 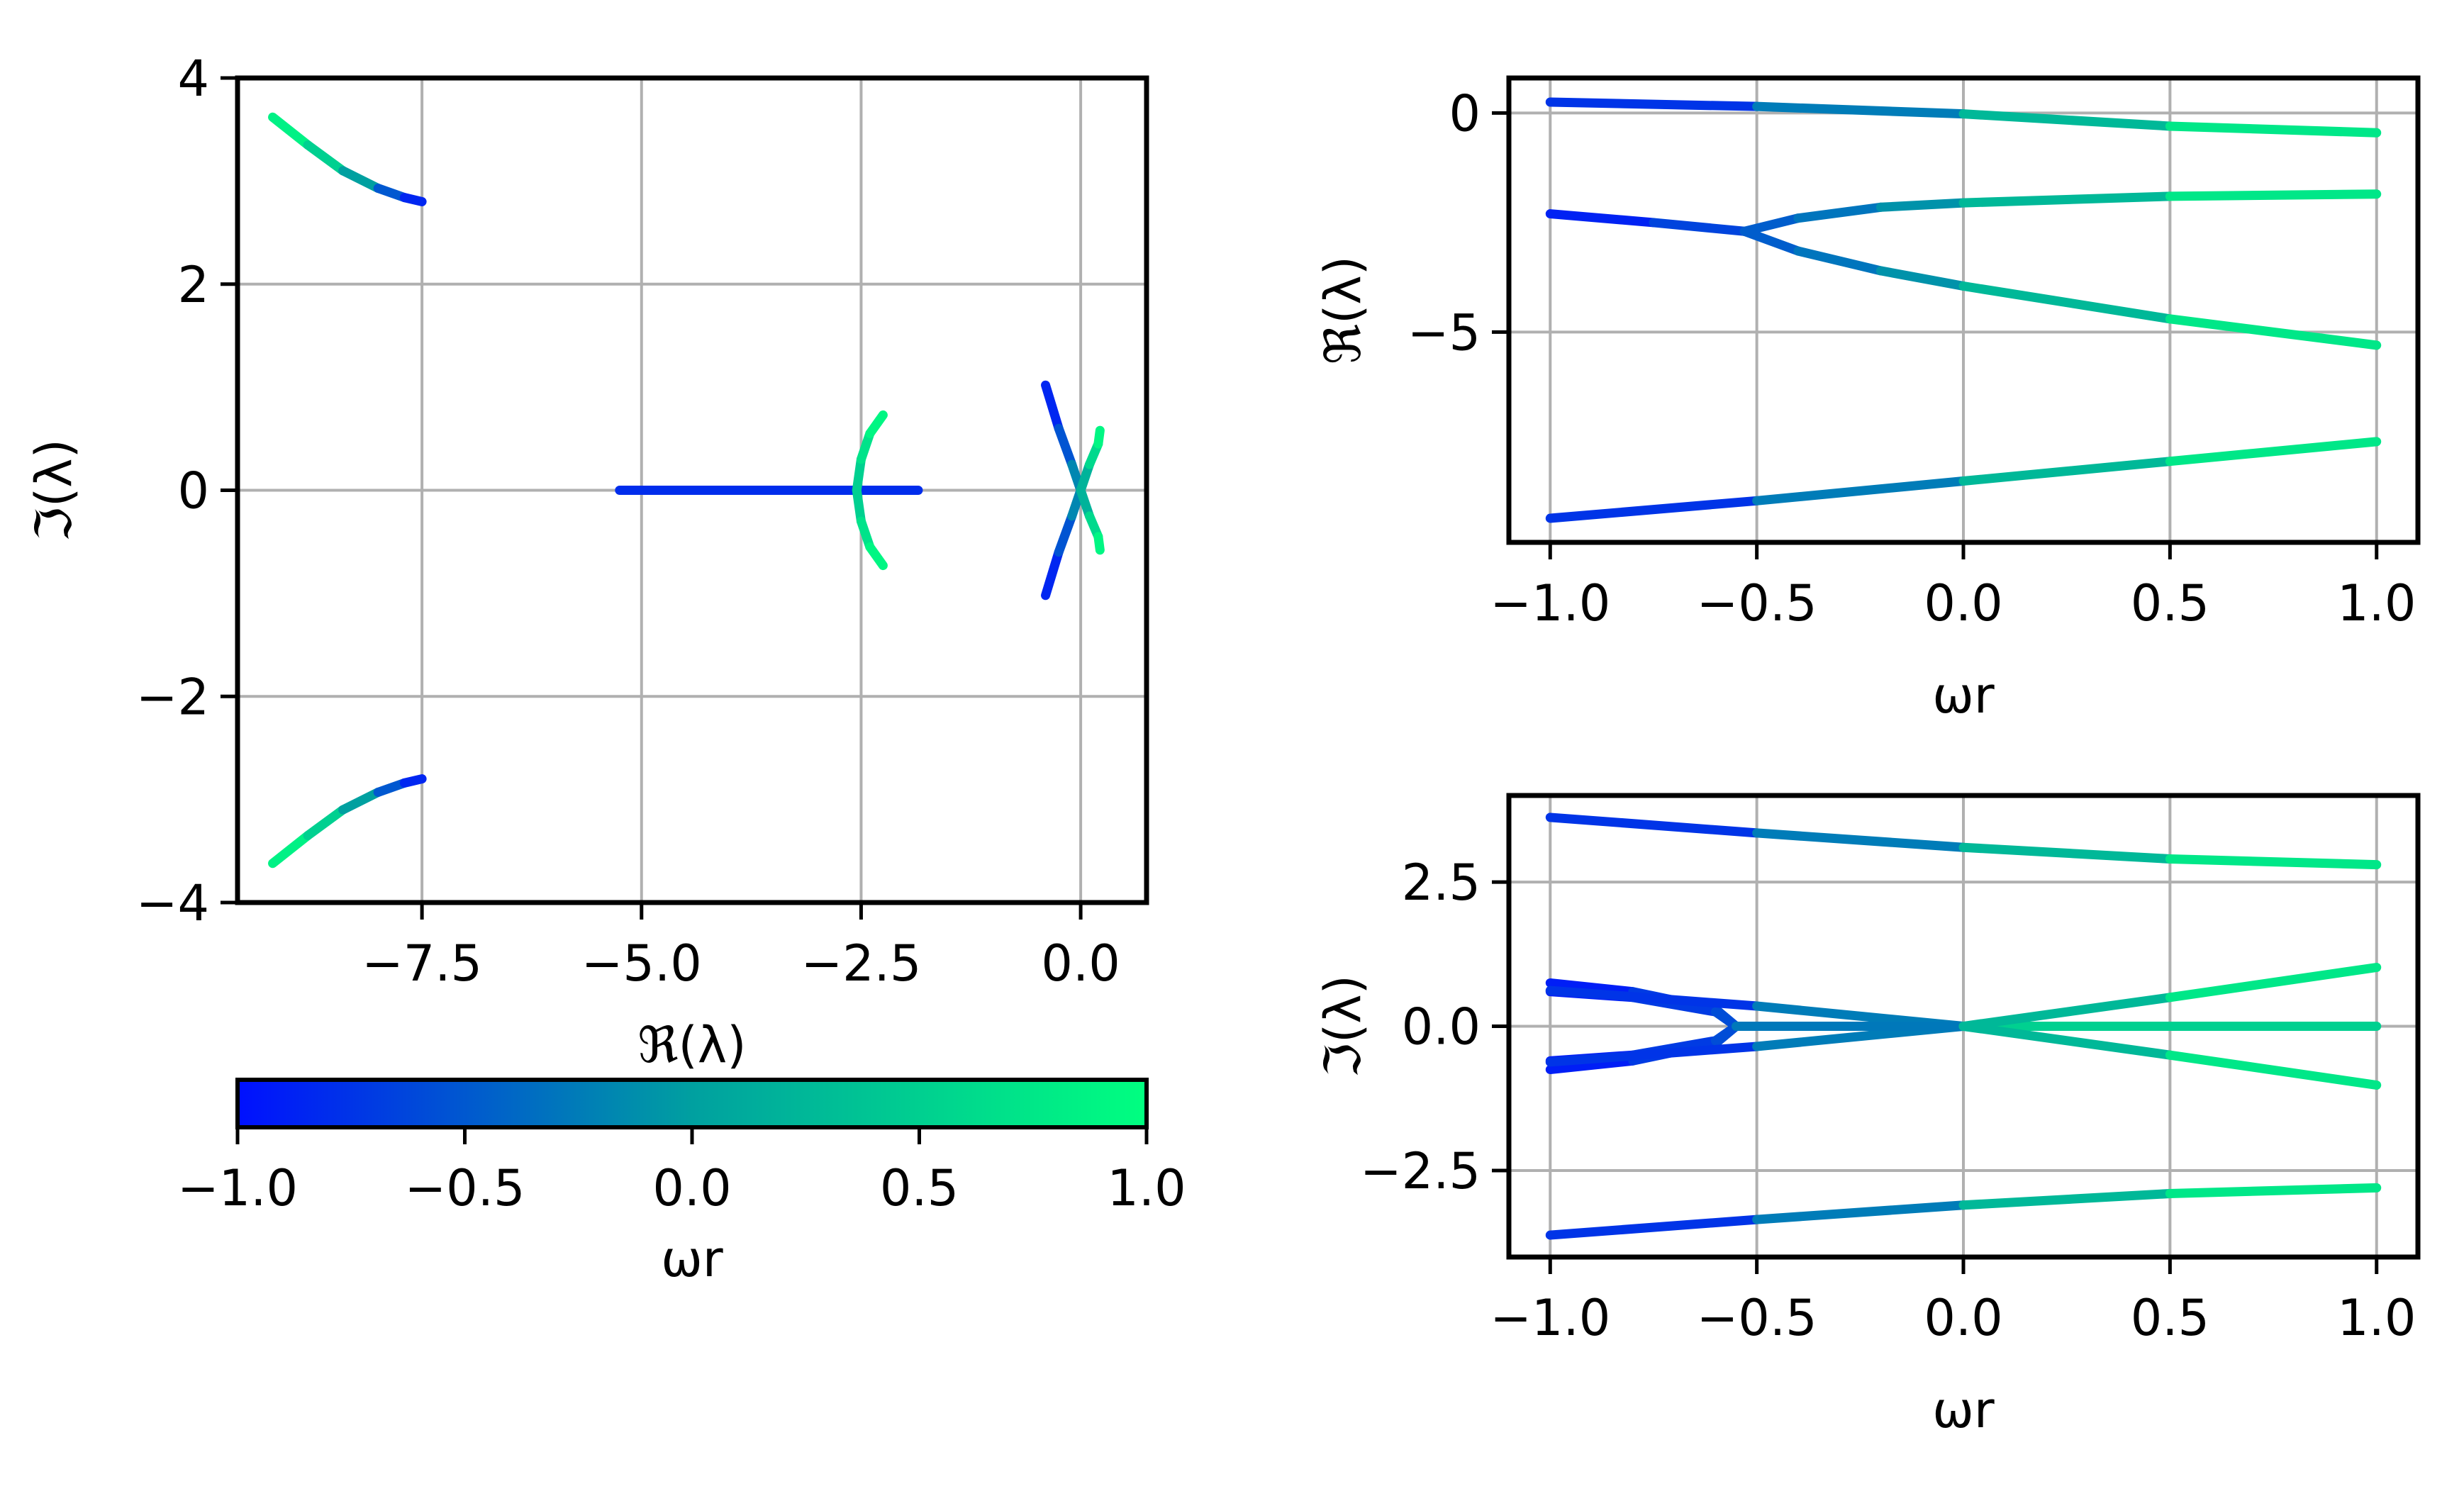 What do you see at coordinates (193, 79) in the screenshot?
I see `root-locus-ytick-label-4: 4` at bounding box center [193, 79].